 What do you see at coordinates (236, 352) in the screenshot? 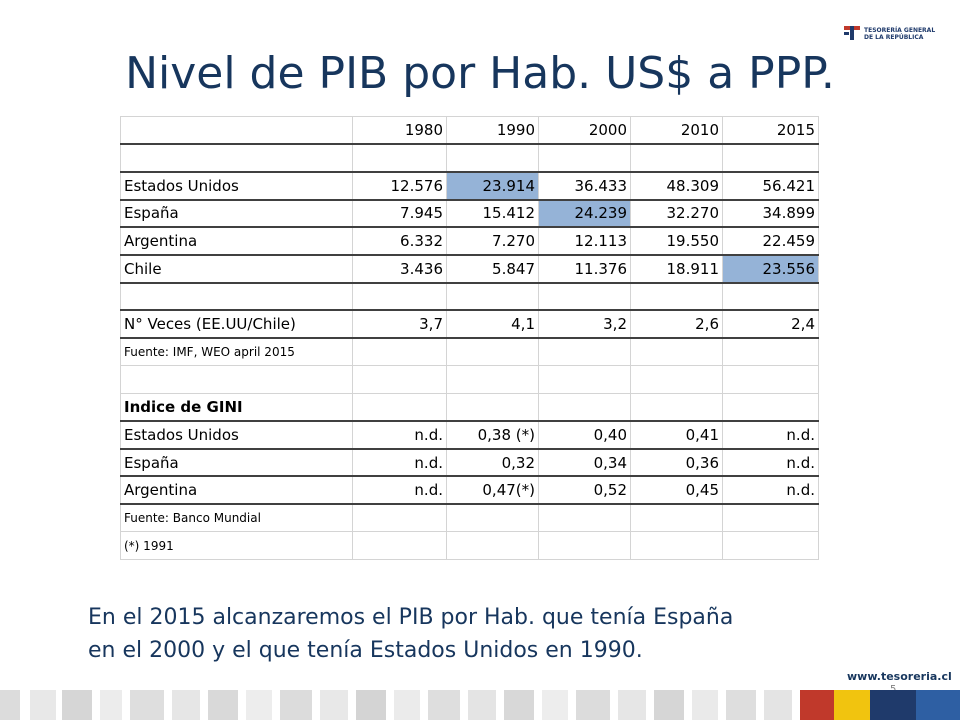
I see `source-note: Fuente: IMF, WEO april 2015` at bounding box center [236, 352].